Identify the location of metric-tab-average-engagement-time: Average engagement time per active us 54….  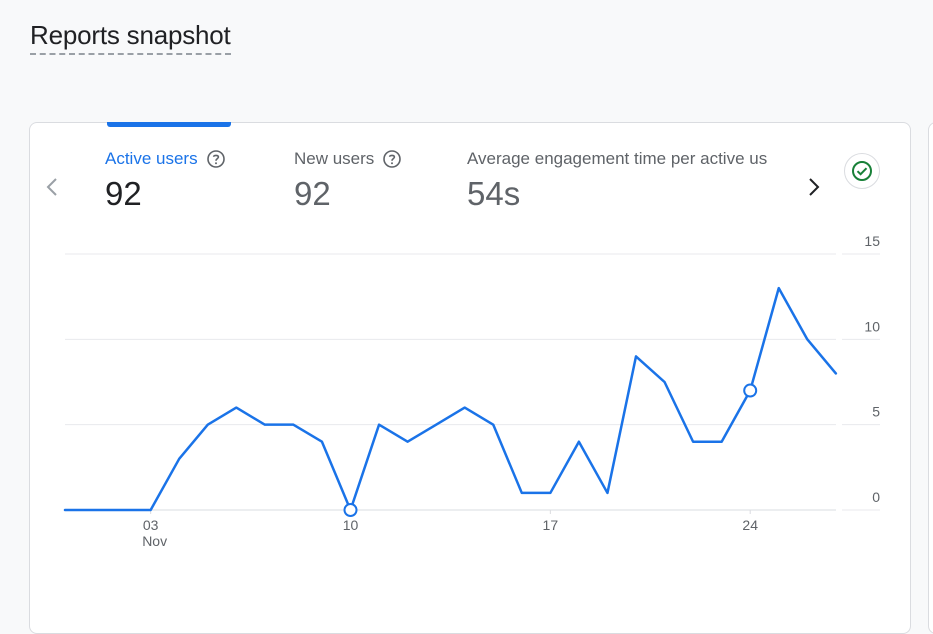
(629, 181).